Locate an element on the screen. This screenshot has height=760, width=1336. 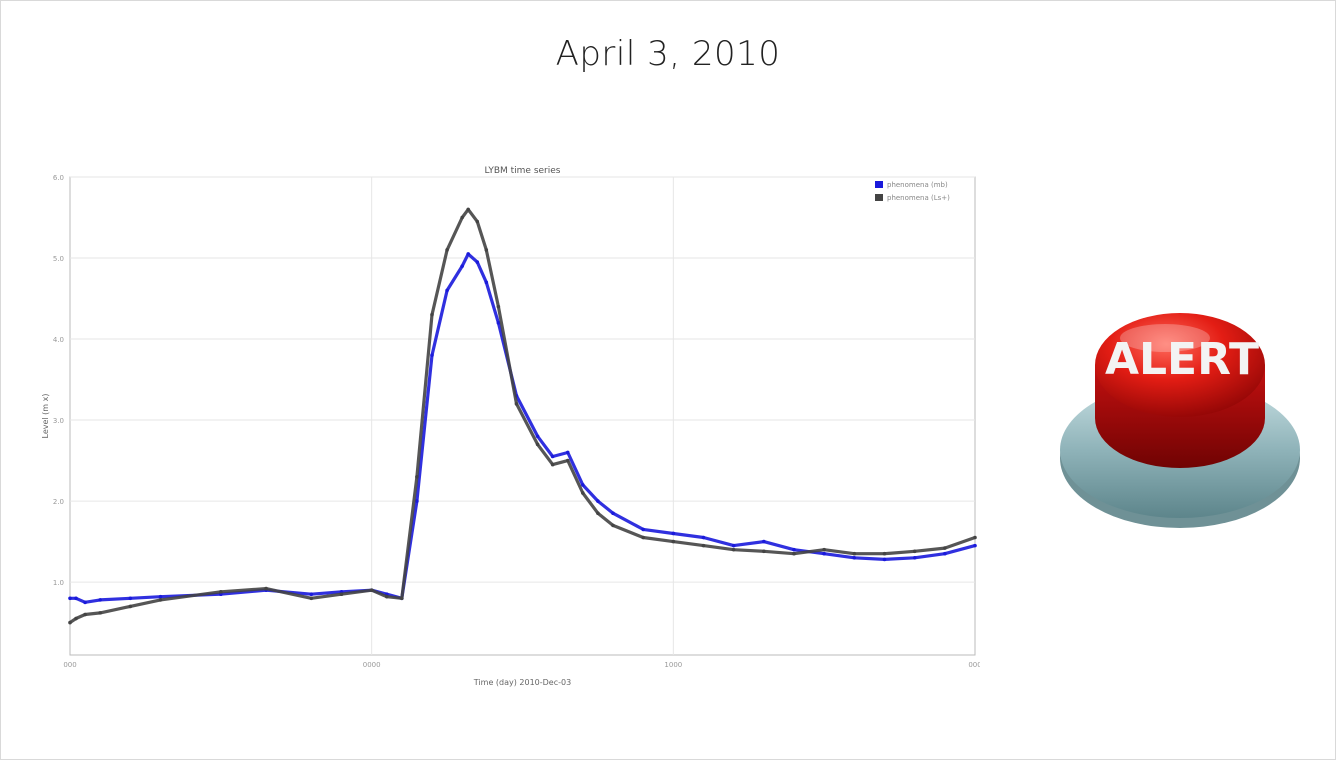
chart-title: LYBM time series is located at coordinates (523, 171).